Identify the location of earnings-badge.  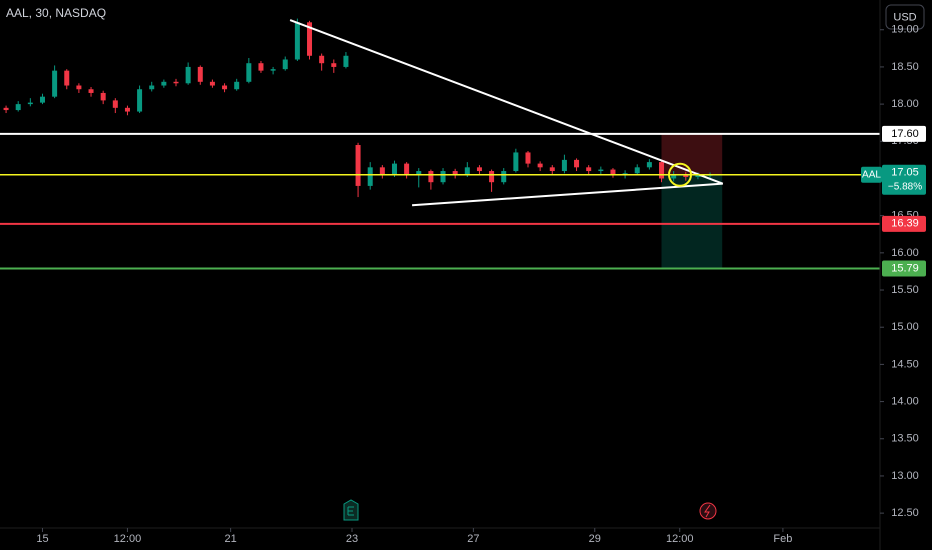
(351, 510).